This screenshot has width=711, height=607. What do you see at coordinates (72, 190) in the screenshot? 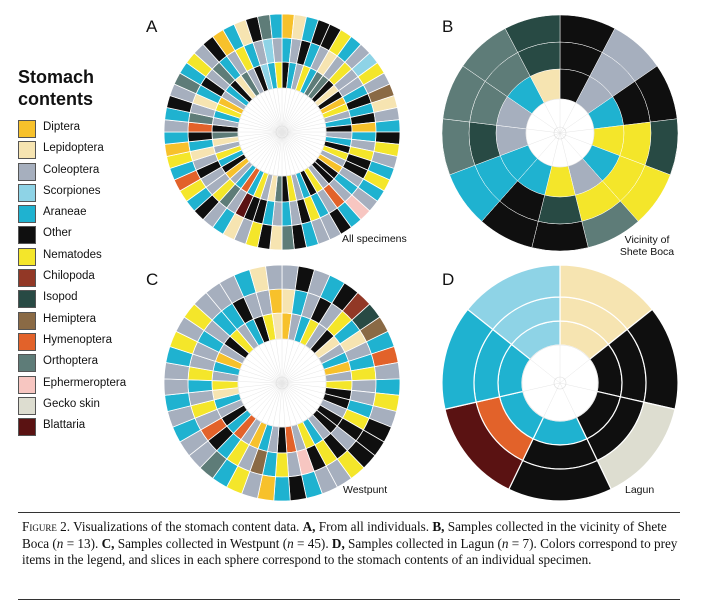
I see `legend-label: Scorpiones` at bounding box center [72, 190].